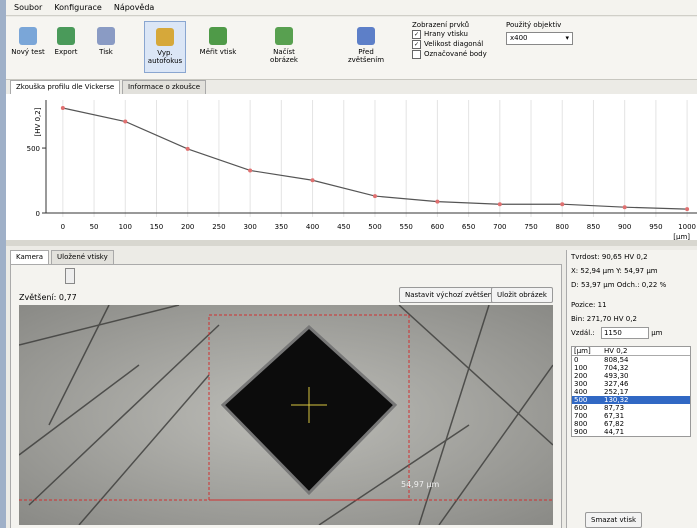  Describe the element at coordinates (576, 360) in the screenshot. I see `cell: 0` at that location.